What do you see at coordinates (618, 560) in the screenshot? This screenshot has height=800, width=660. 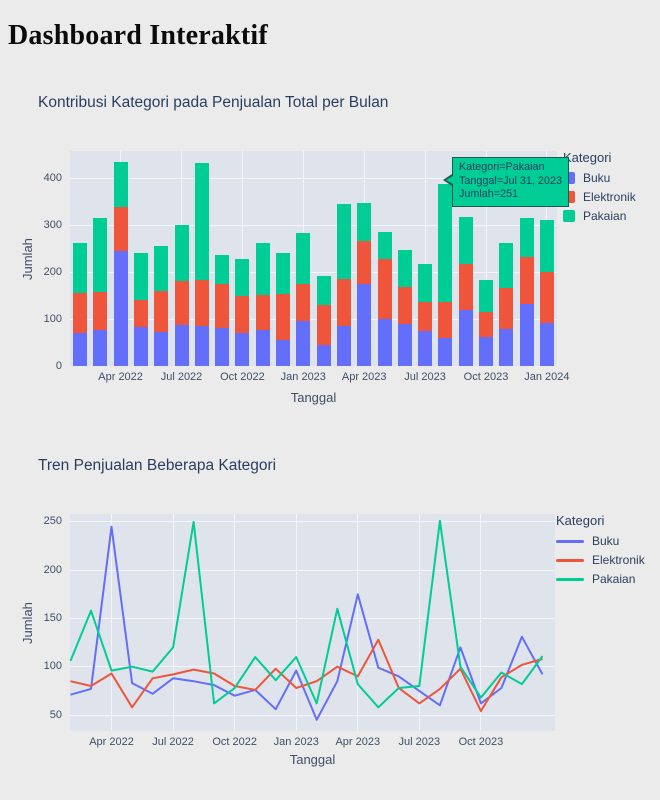 I see `legend-item-label: Elektronik` at bounding box center [618, 560].